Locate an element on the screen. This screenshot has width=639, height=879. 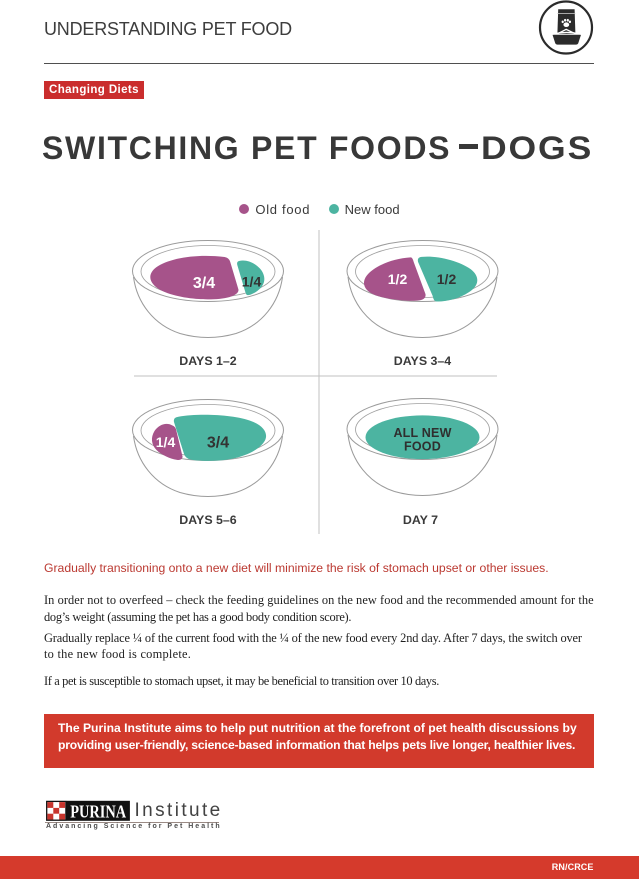
svg-text: ALL NEW is located at coordinates (422, 433).